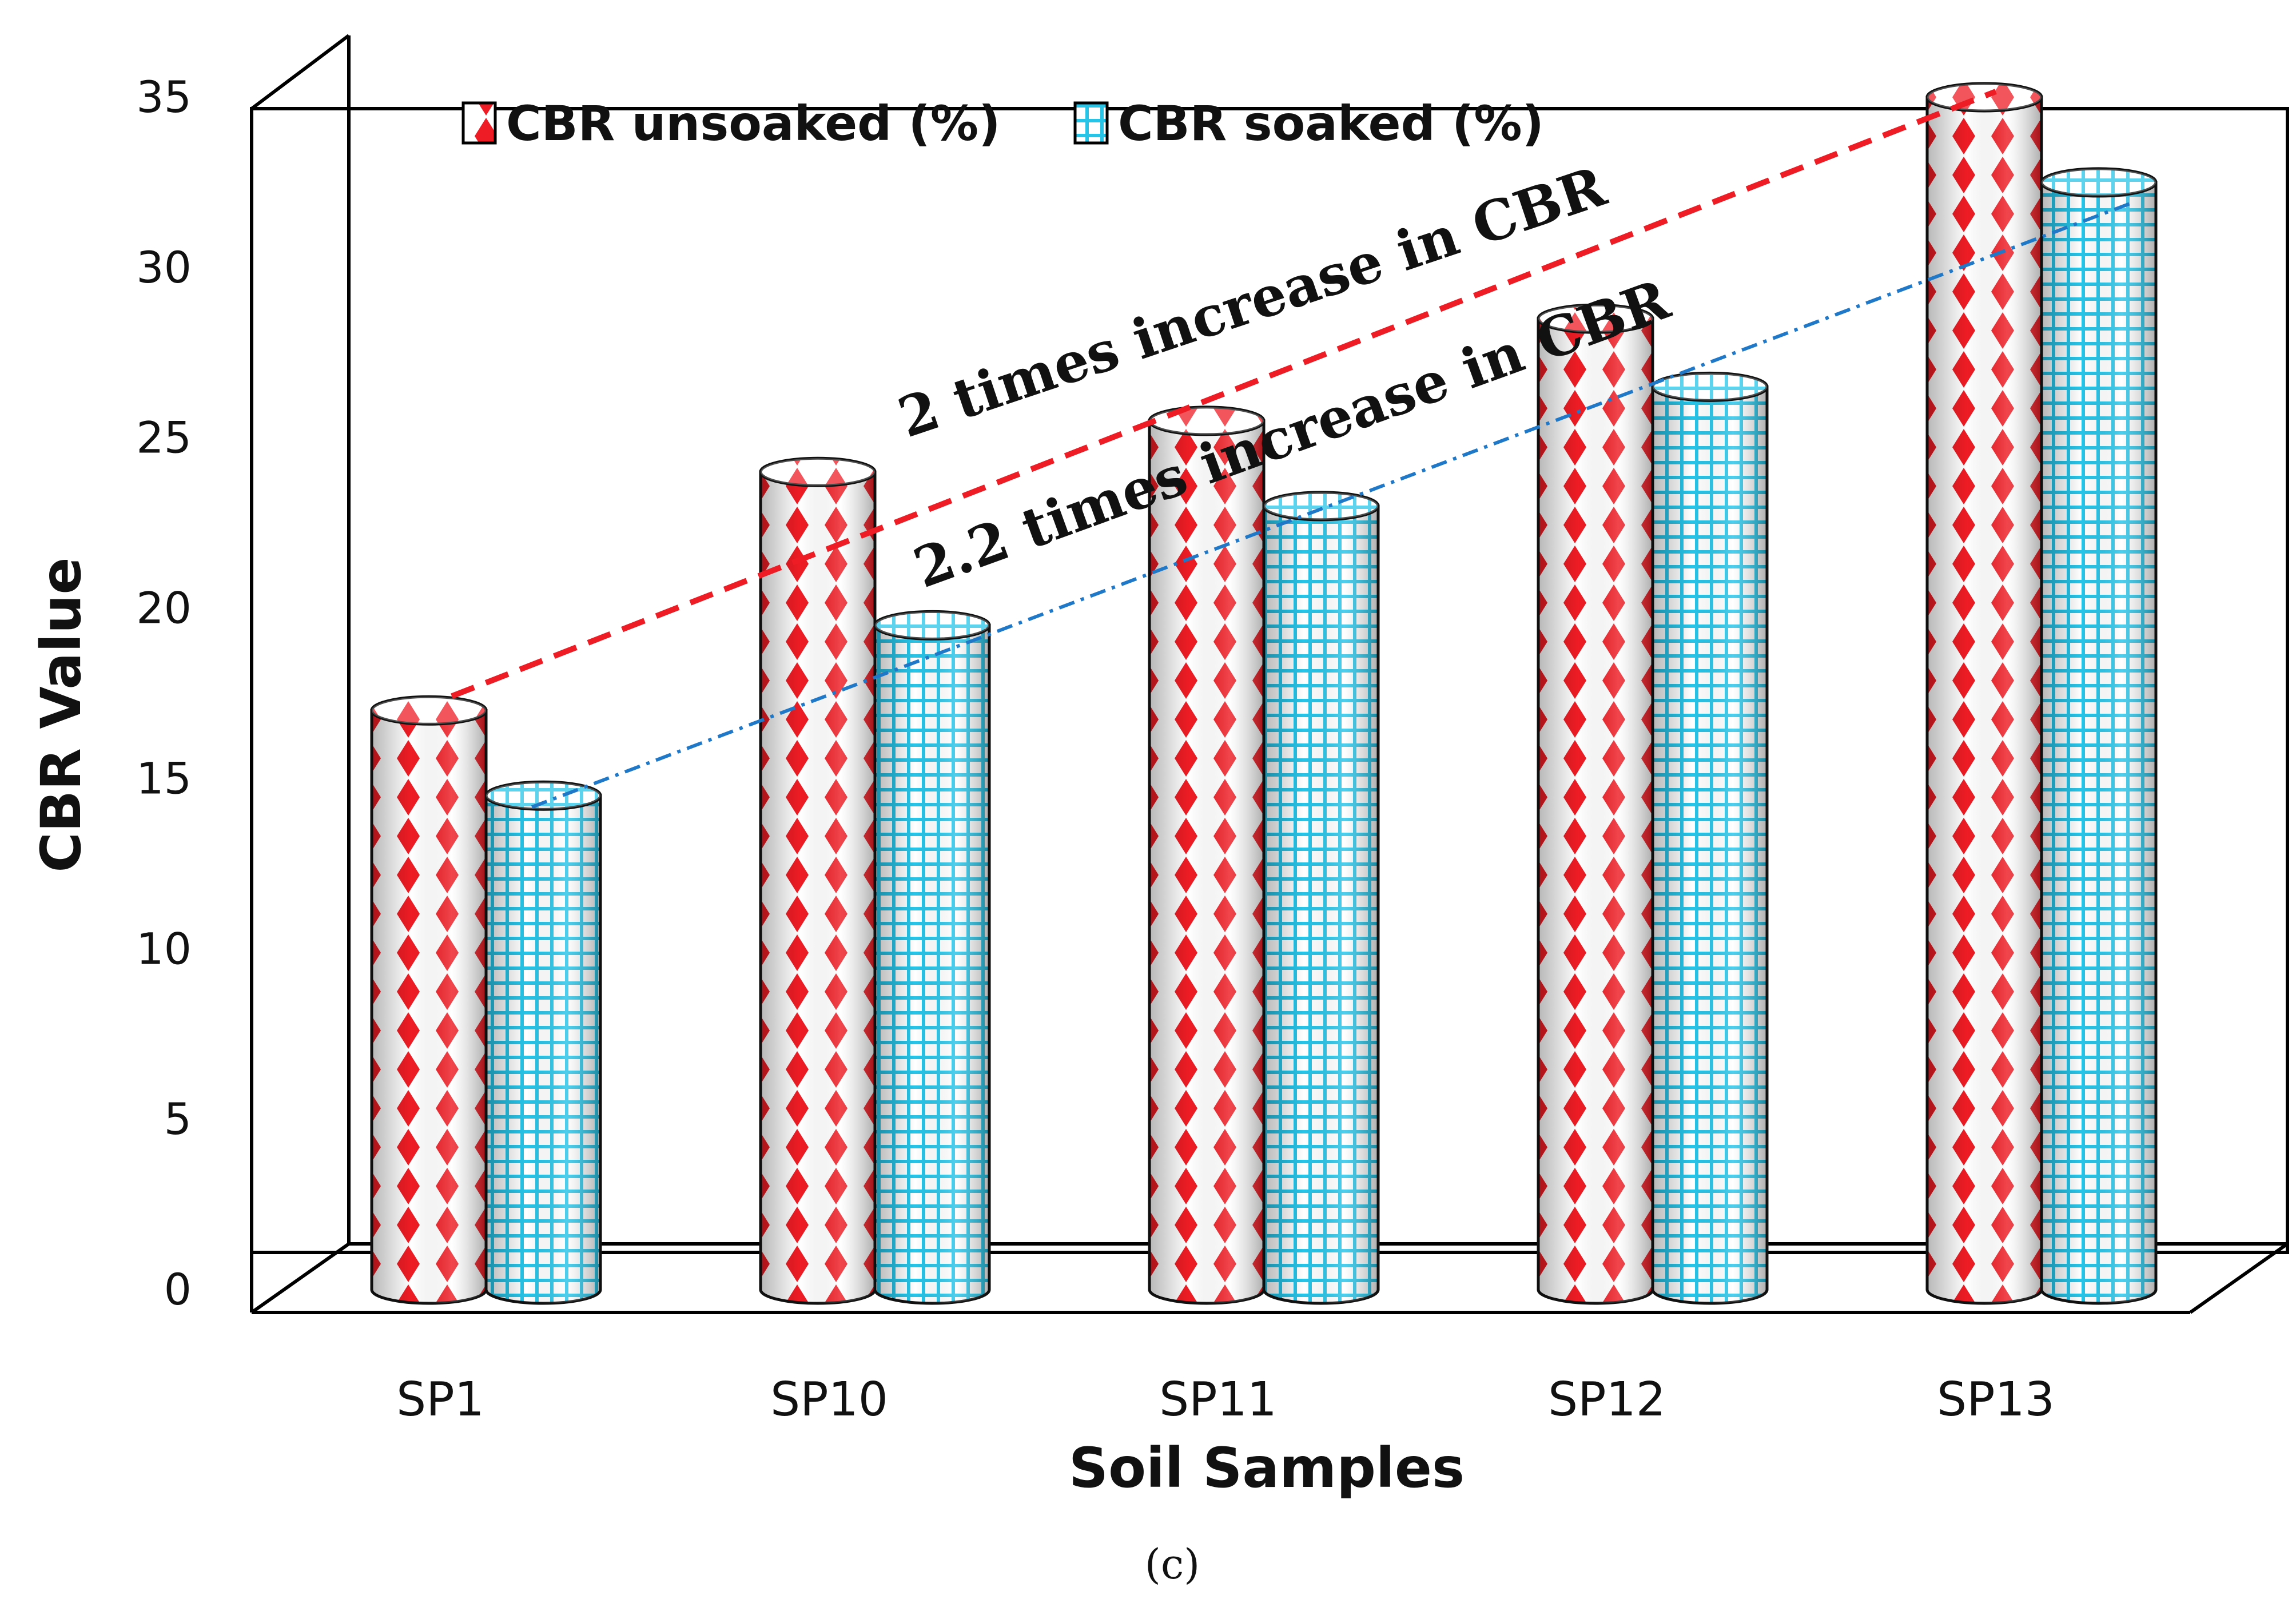 The width and height of the screenshot is (2296, 1607). What do you see at coordinates (440, 1400) in the screenshot?
I see `x-tick-label: SP1` at bounding box center [440, 1400].